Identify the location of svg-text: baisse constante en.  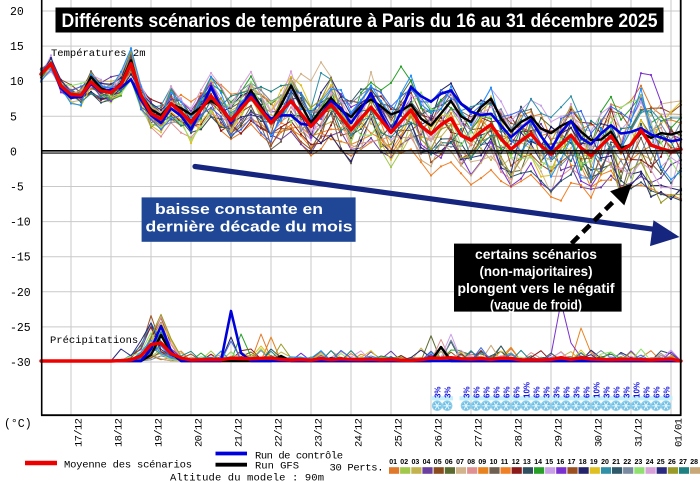
(239, 209).